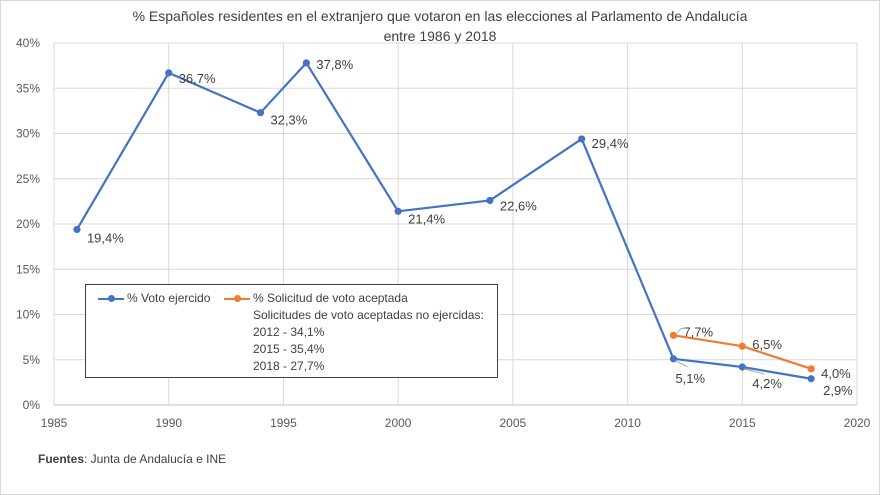 Image resolution: width=880 pixels, height=495 pixels. What do you see at coordinates (54, 423) in the screenshot?
I see `x-tick-label: 1985` at bounding box center [54, 423].